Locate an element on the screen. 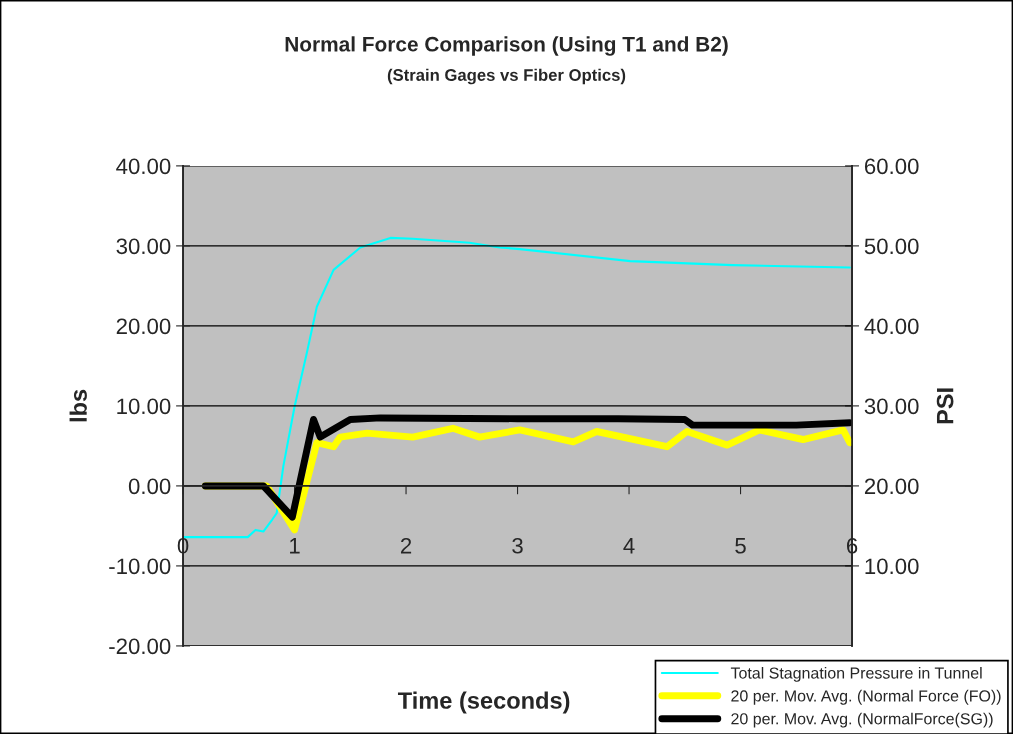 Image resolution: width=1013 pixels, height=734 pixels. y2-tick-label: 10.00 is located at coordinates (892, 566).